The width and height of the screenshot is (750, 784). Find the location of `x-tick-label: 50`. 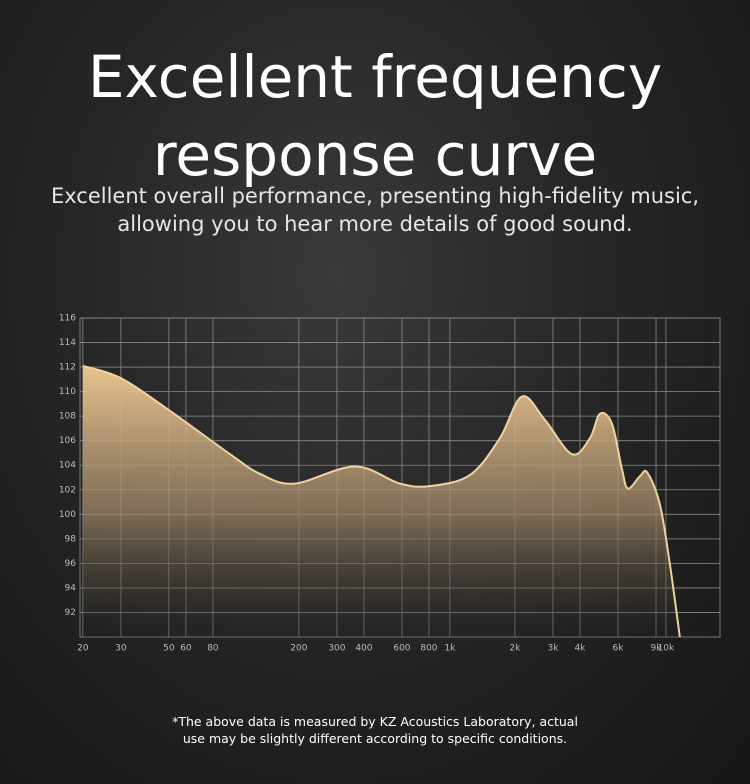

x-tick-label: 50 is located at coordinates (169, 649).